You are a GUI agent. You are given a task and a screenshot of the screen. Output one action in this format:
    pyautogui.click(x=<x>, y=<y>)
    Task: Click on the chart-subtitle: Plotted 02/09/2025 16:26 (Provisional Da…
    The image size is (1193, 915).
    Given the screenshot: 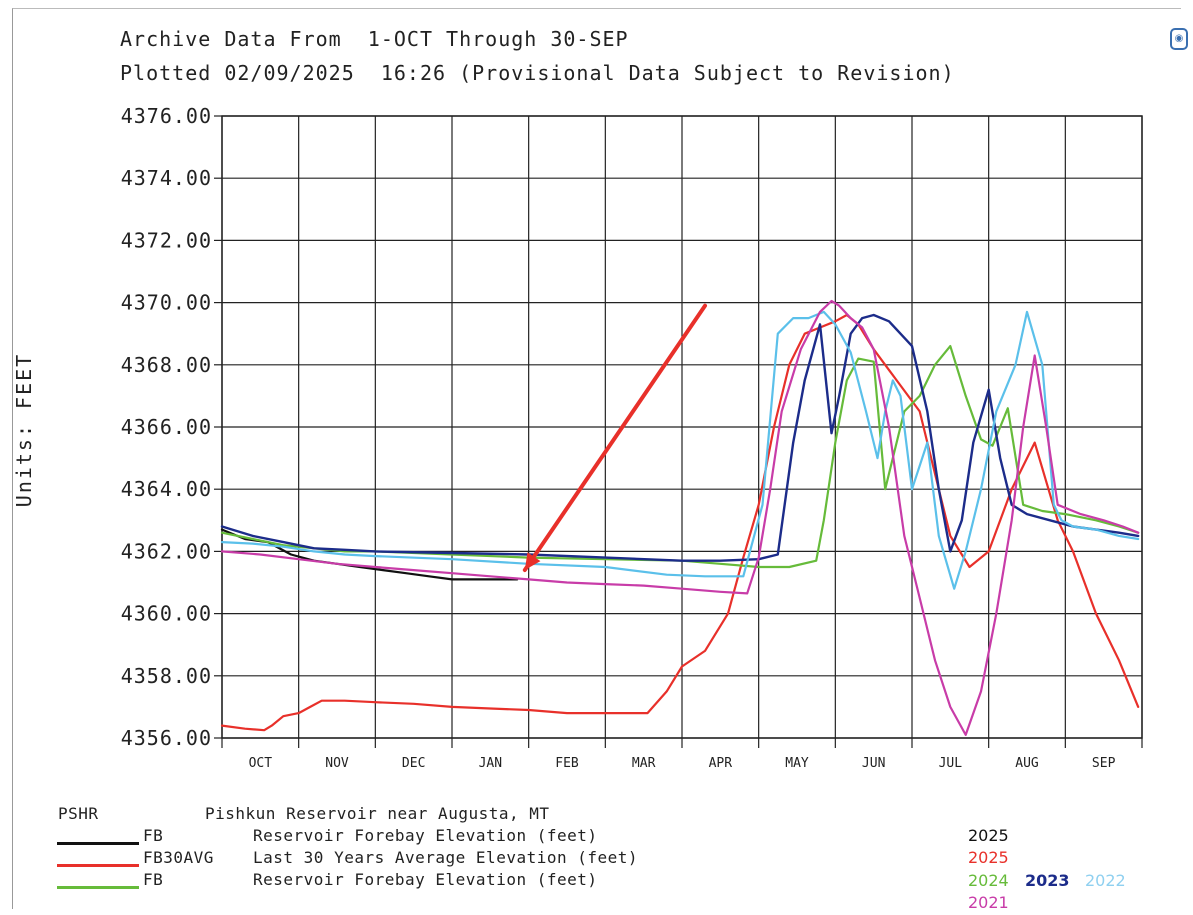 What is the action you would take?
    pyautogui.click(x=537, y=73)
    